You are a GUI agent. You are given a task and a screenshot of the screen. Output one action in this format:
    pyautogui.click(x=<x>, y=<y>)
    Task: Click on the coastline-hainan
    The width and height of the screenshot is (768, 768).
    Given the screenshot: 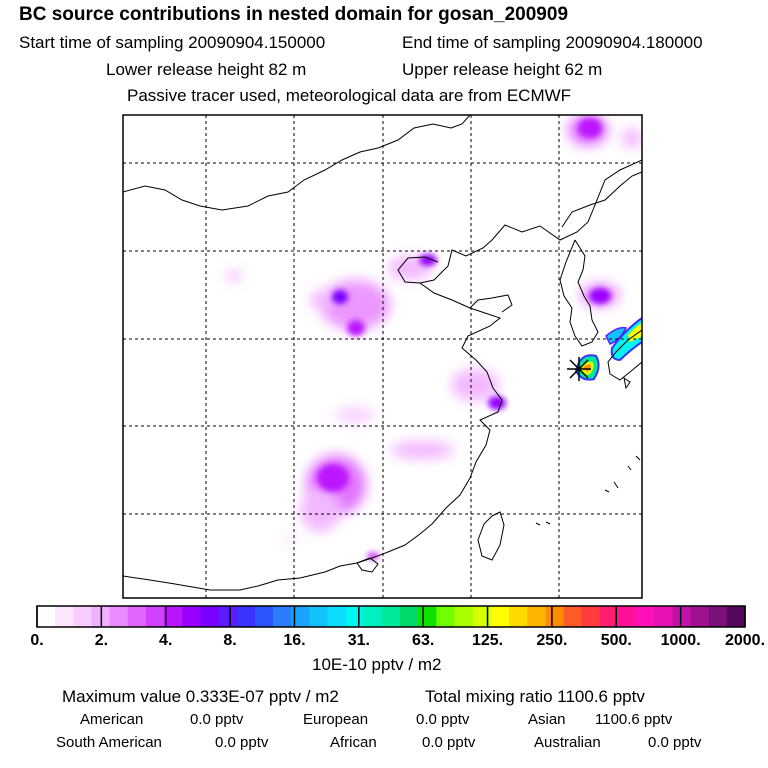 What is the action you would take?
    pyautogui.click(x=367, y=565)
    